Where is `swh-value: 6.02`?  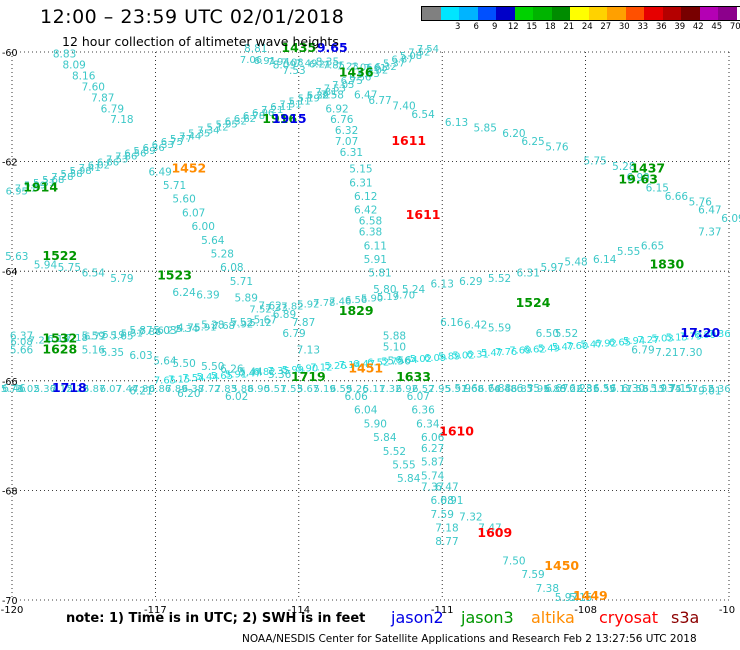
swh-value: 6.02 is located at coordinates (236, 397).